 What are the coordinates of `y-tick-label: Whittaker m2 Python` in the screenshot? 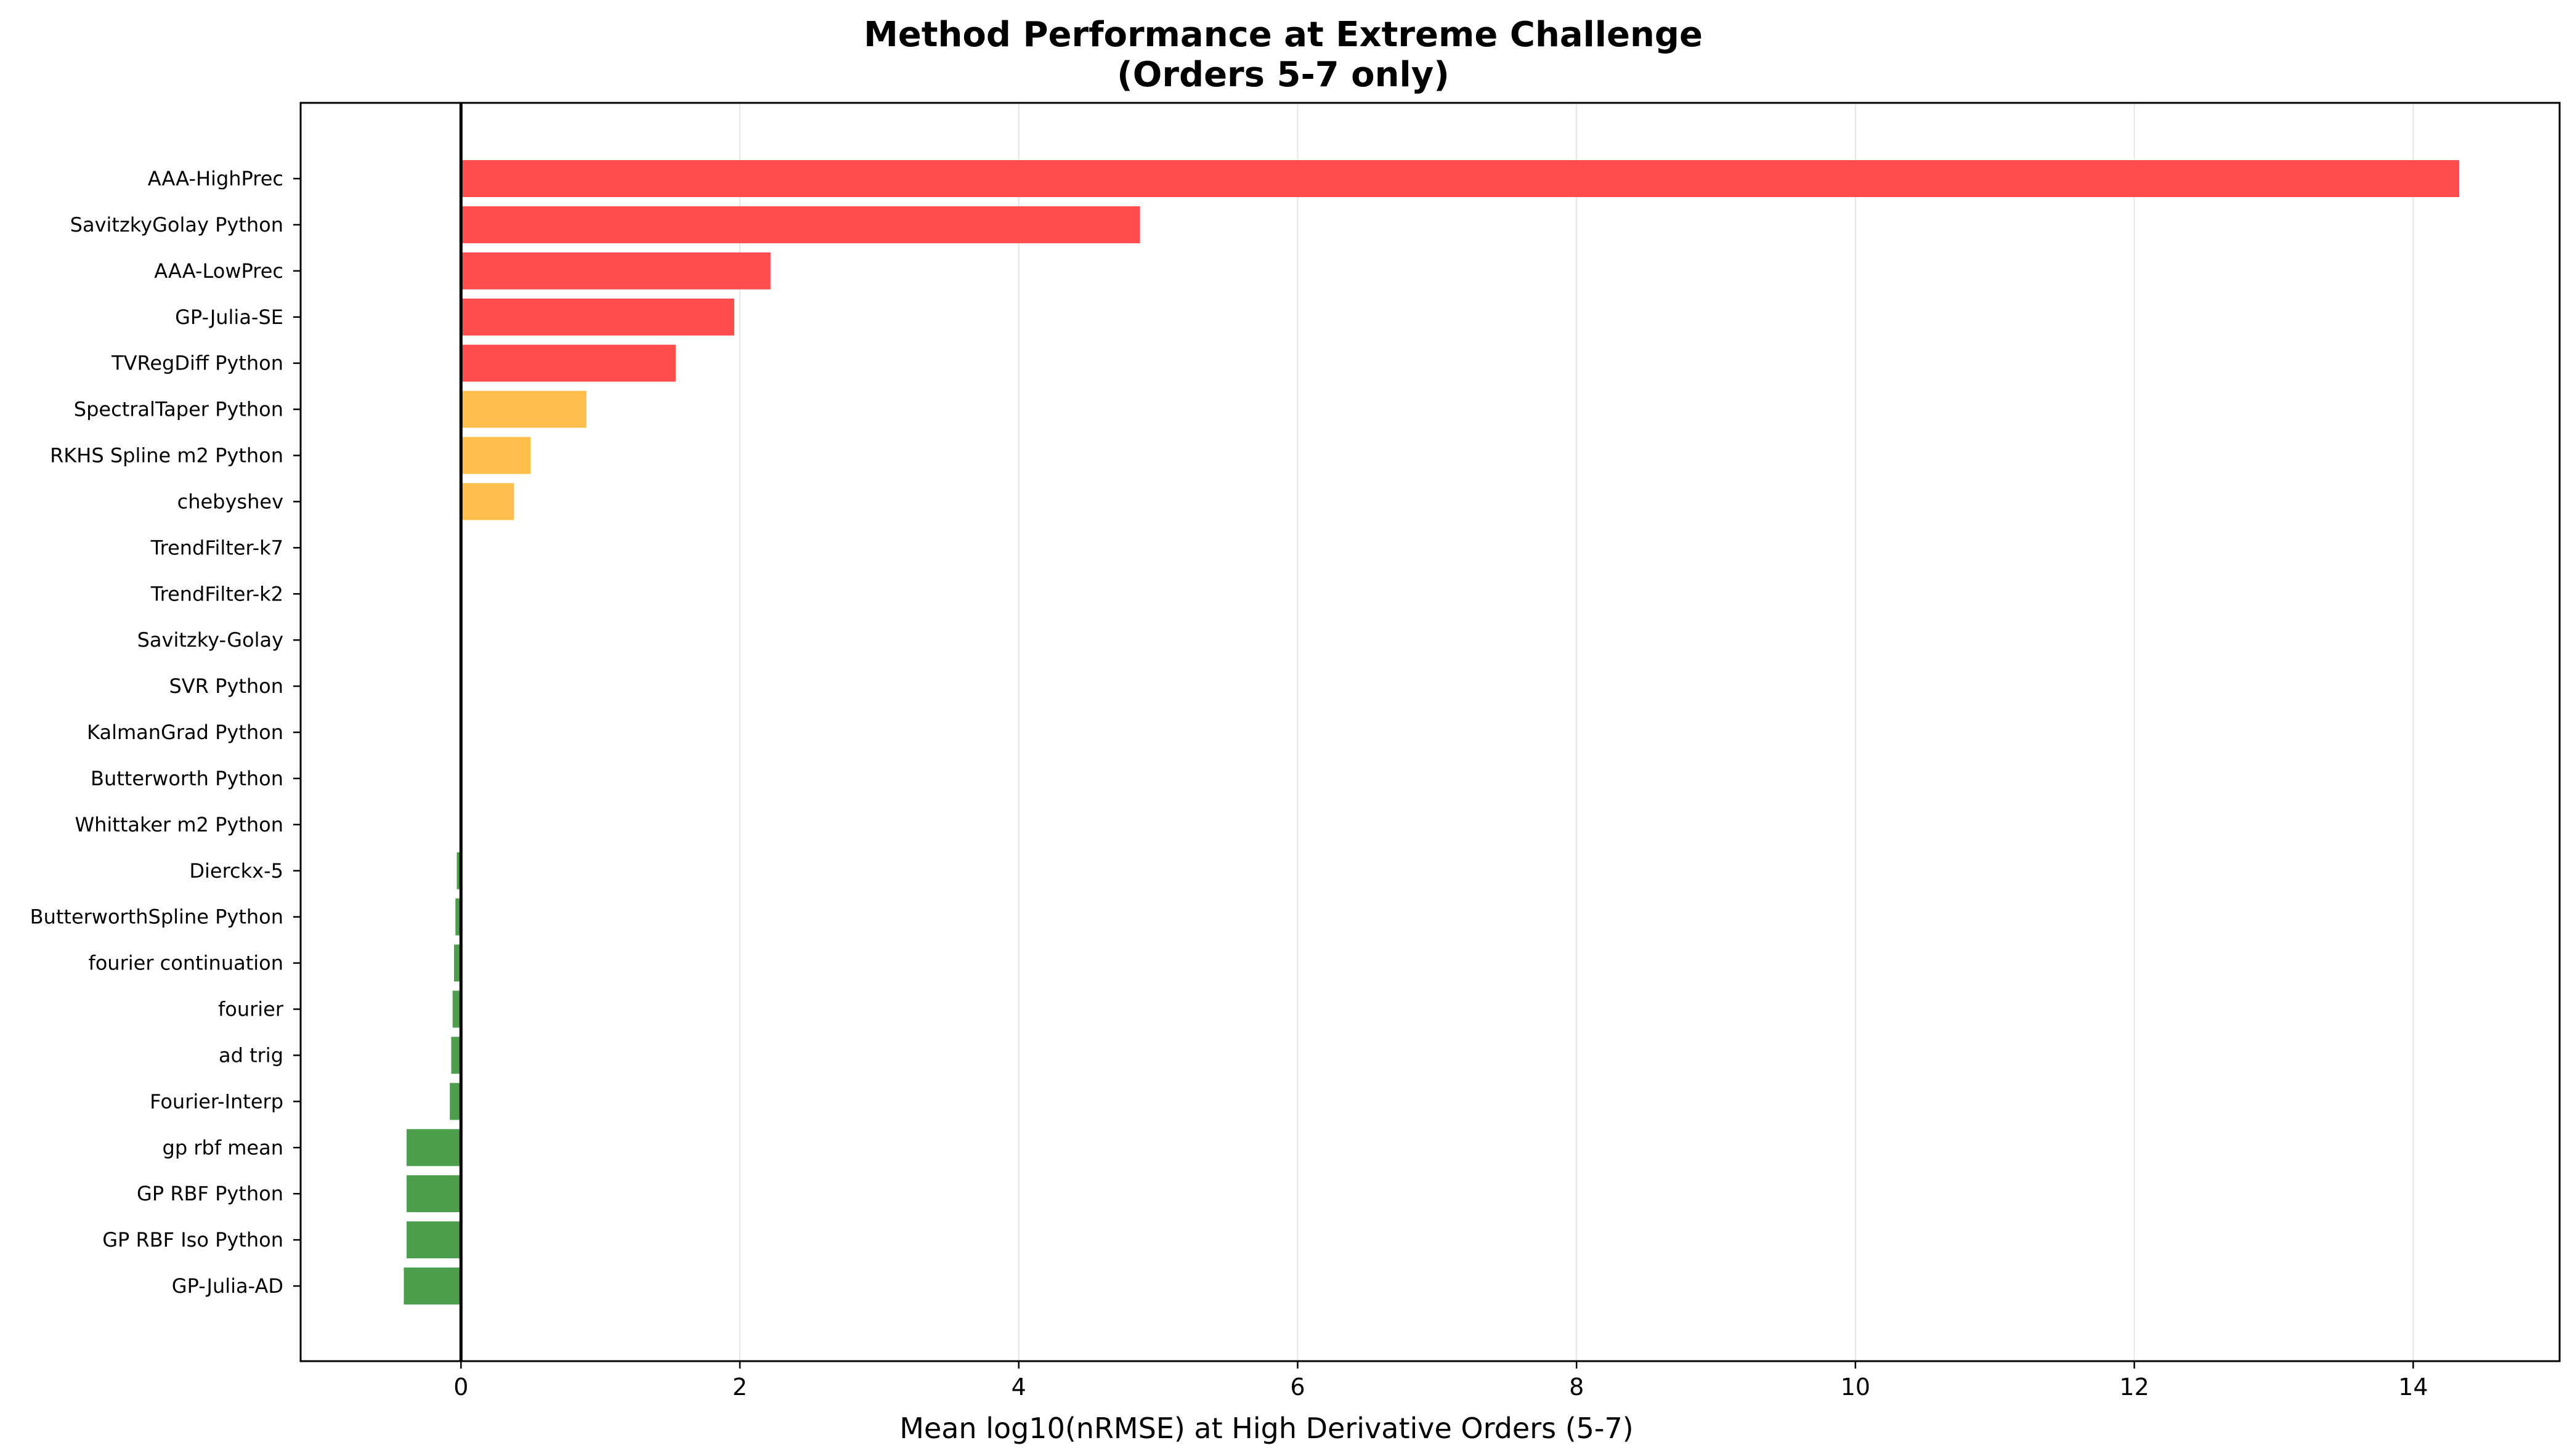 It's located at (179, 825).